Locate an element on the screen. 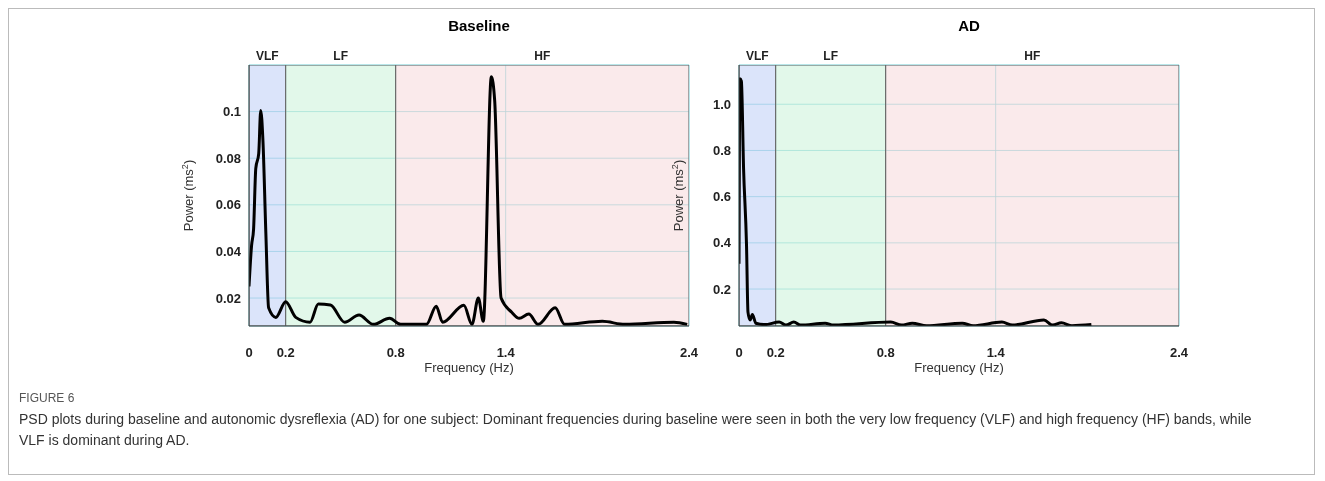 The width and height of the screenshot is (1325, 481). y-tick-label: 0.06 is located at coordinates (228, 205).